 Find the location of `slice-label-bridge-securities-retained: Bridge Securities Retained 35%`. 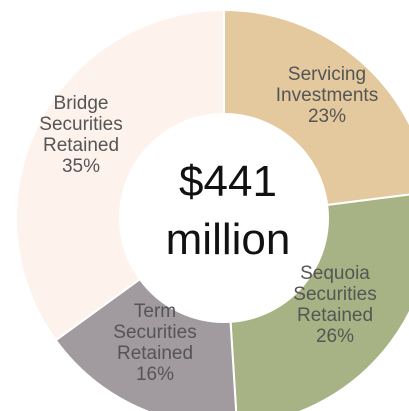

slice-label-bridge-securities-retained: Bridge Securities Retained 35% is located at coordinates (80, 135).